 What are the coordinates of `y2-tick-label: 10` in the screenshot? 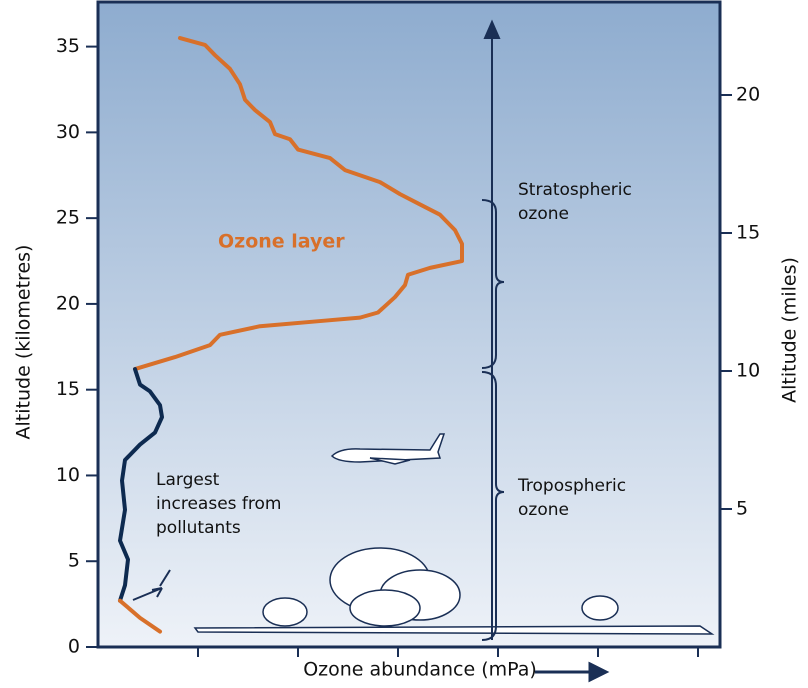 It's located at (748, 371).